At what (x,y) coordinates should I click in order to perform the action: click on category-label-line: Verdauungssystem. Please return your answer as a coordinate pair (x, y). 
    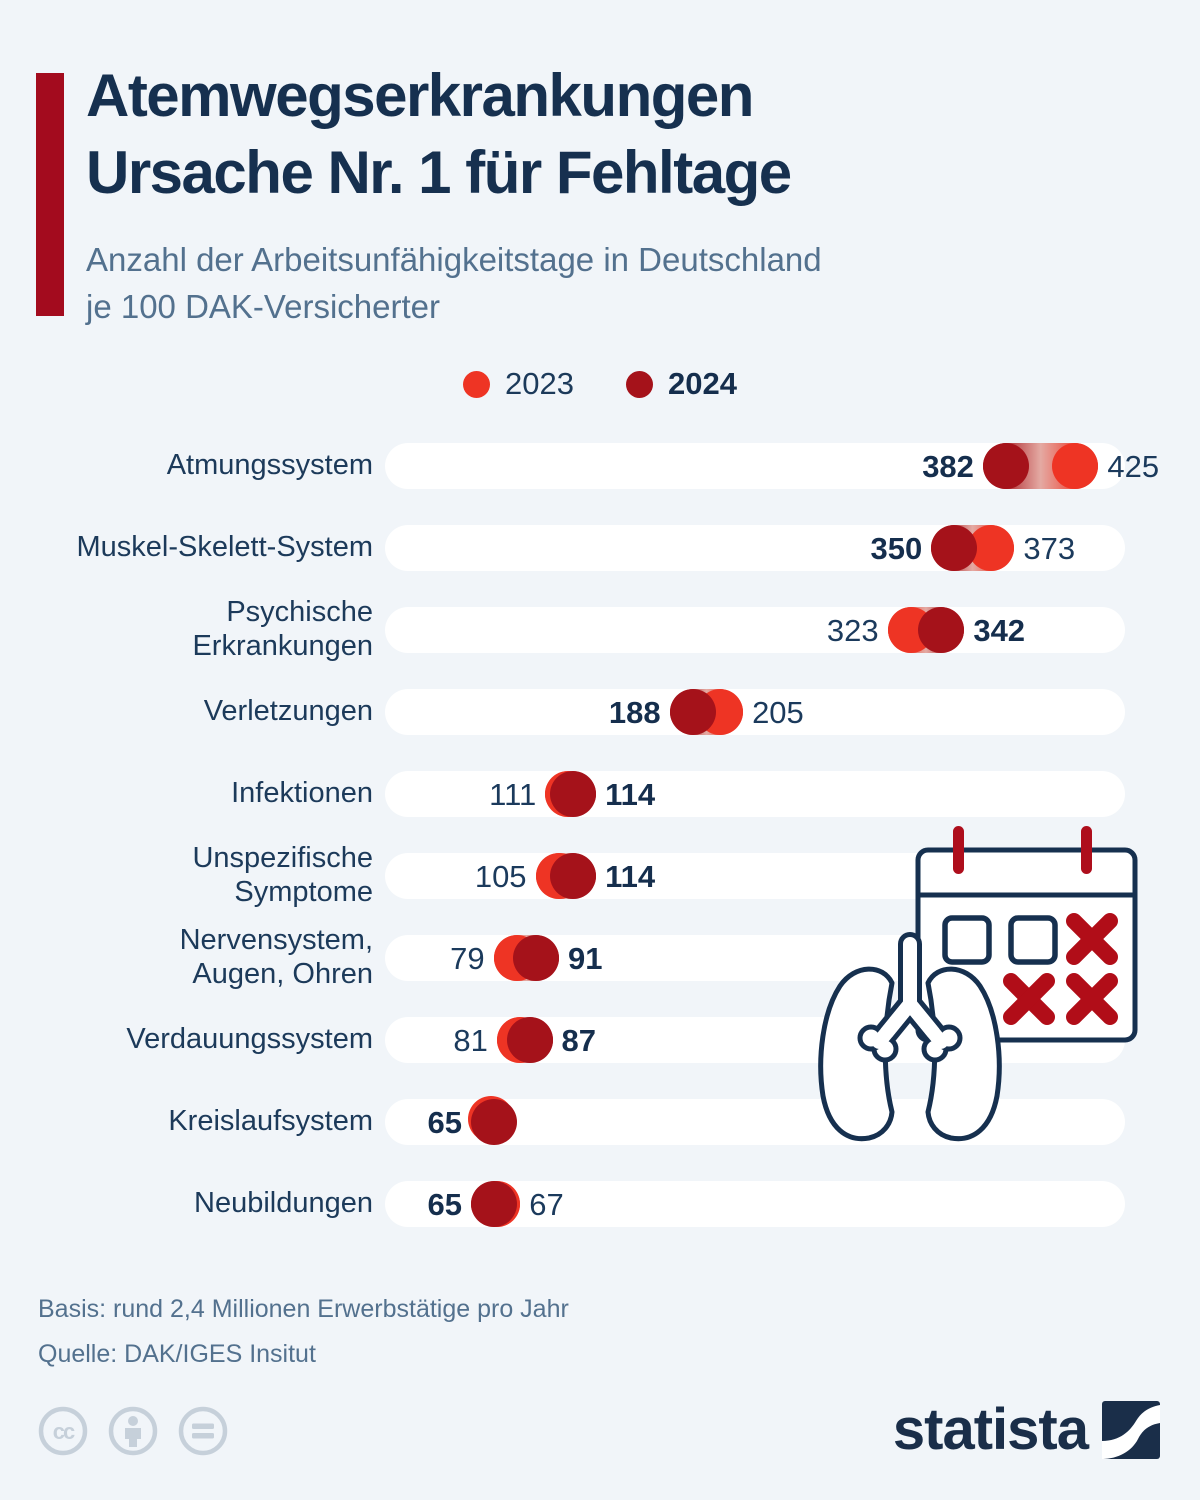
    Looking at the image, I should click on (249, 1039).